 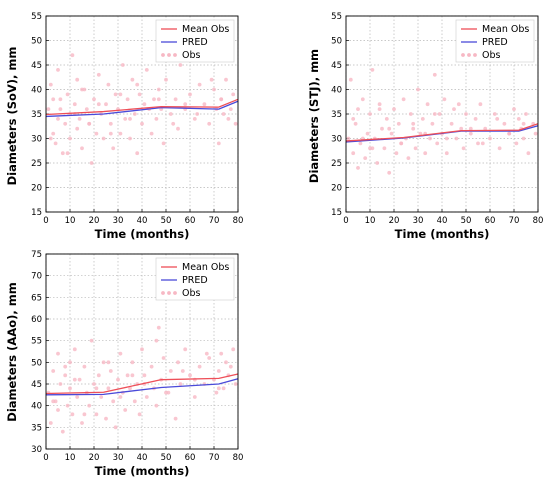 What do you see at coordinates (12, 351) in the screenshot?
I see `y-axis-label: Diameters (AAo), mm` at bounding box center [12, 351].